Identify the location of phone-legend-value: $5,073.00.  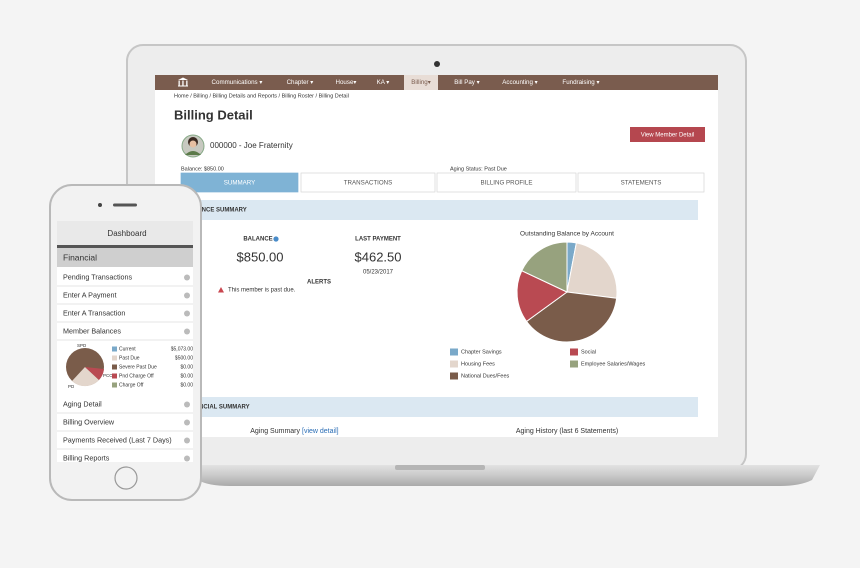
(182, 349).